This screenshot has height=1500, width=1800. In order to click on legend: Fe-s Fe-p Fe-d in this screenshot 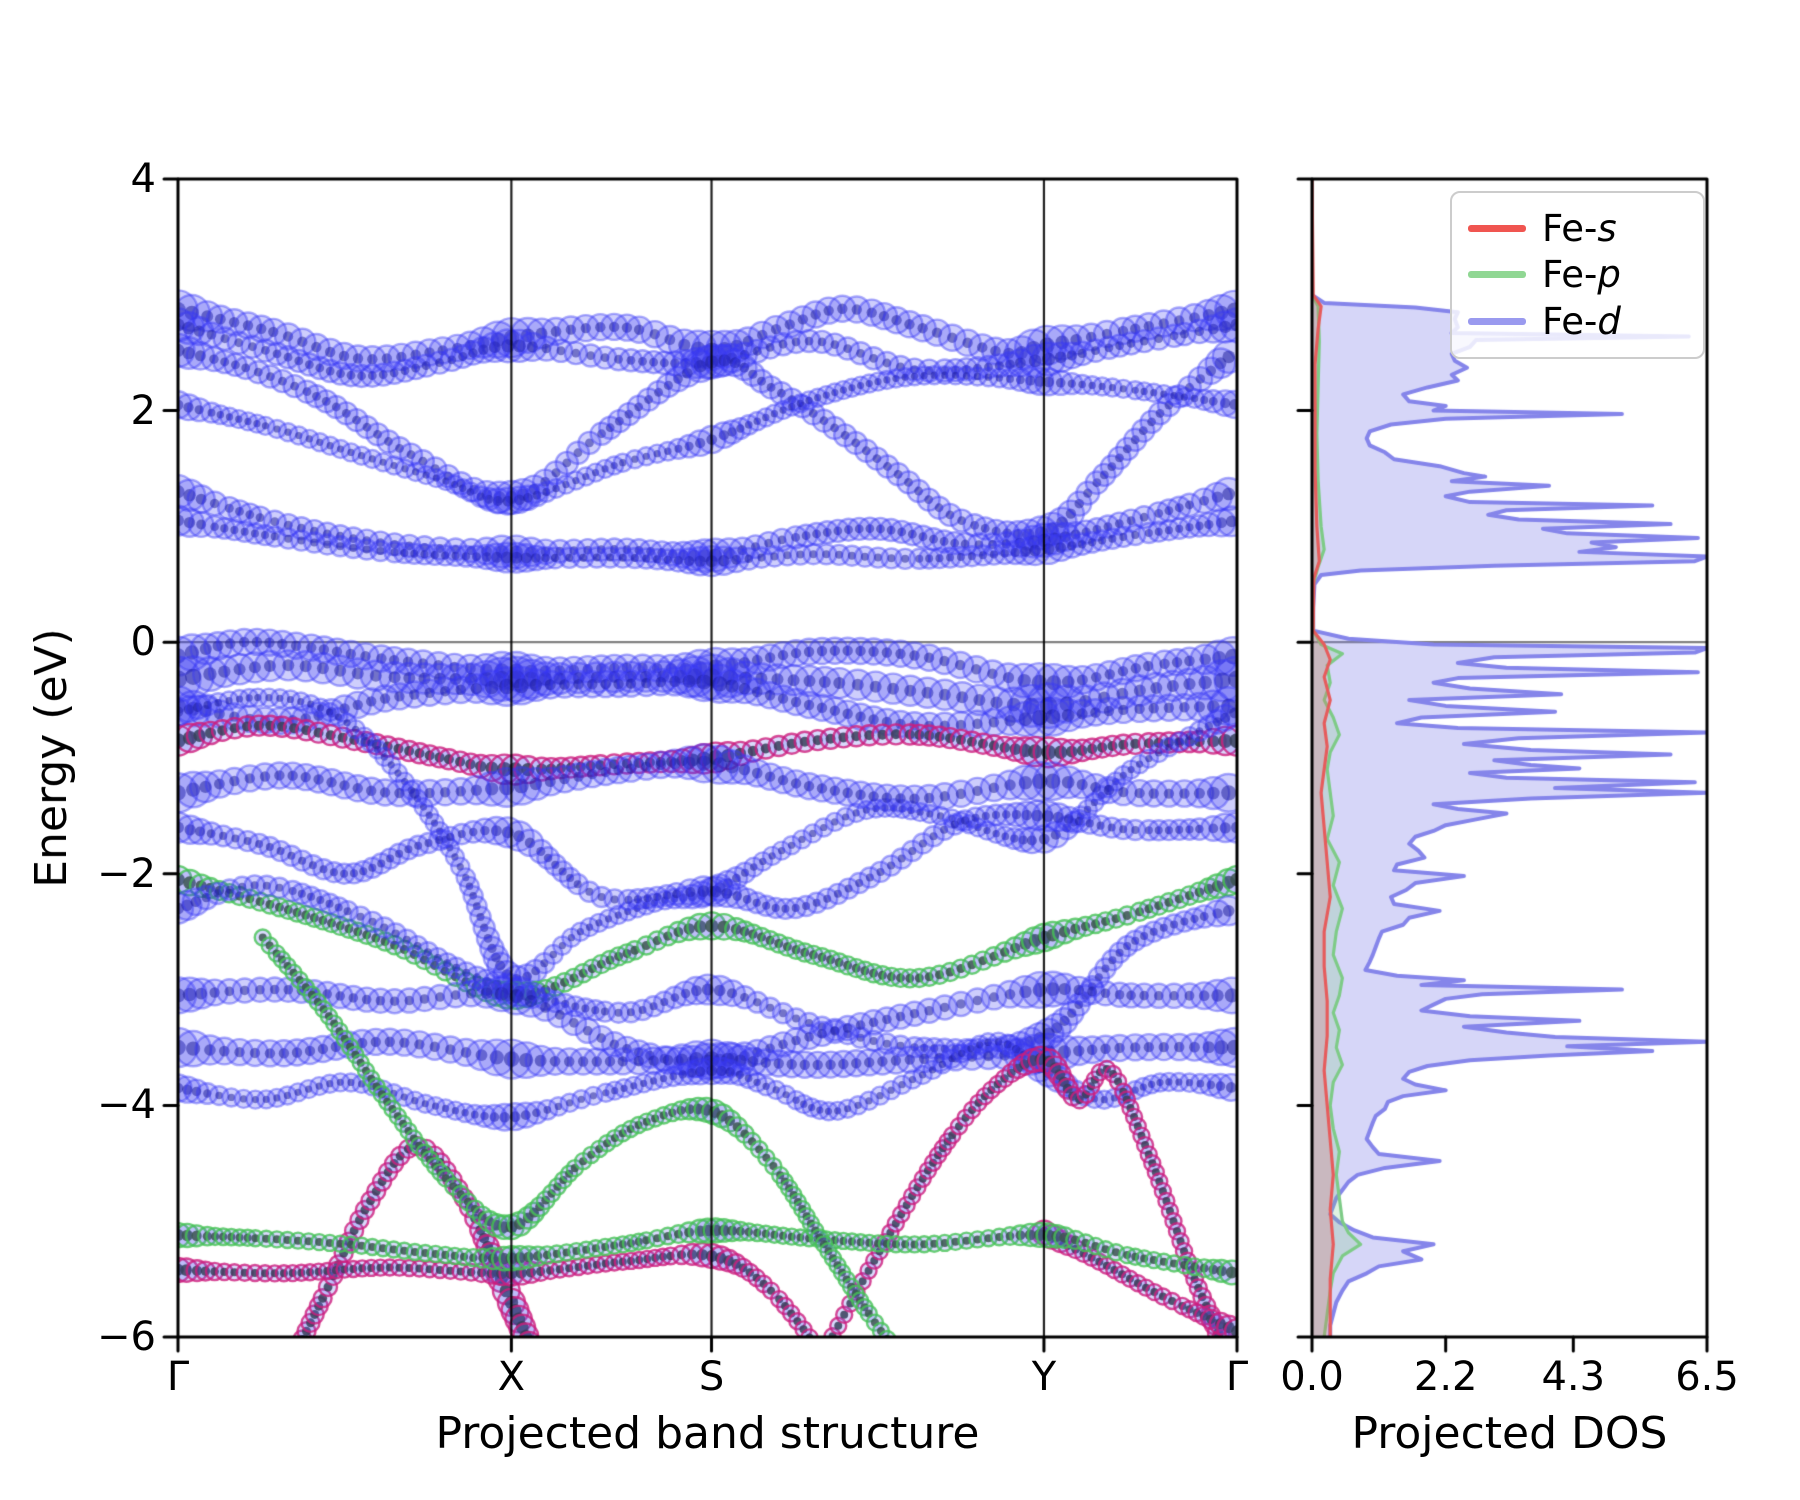, I will do `click(1577, 275)`.